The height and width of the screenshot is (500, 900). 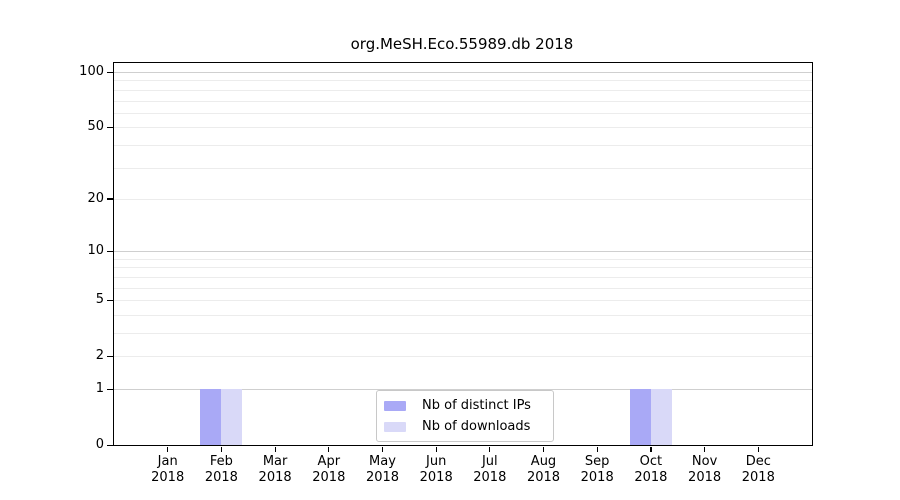 I want to click on x-tick-label-jan: Jan 2018, so click(x=168, y=470).